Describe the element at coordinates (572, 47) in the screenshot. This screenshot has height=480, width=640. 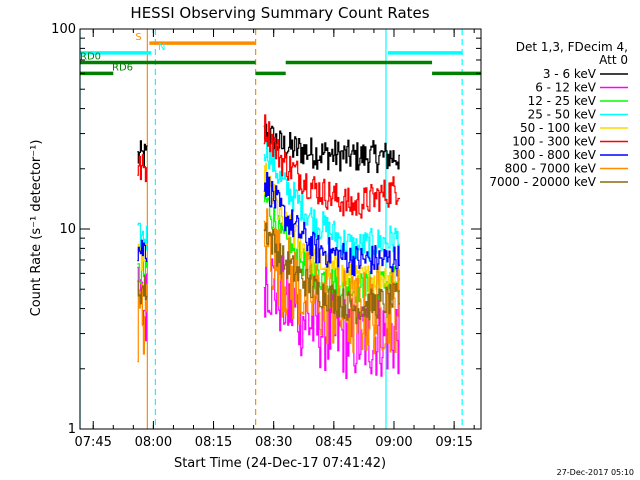
I see `legend-header-line1: Det 1,3, FDecim 4,` at that location.